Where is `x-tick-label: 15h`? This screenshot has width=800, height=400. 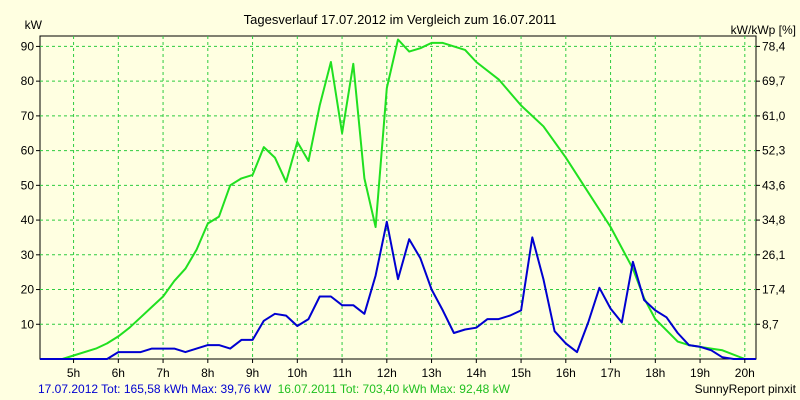
x-tick-label: 15h is located at coordinates (521, 373).